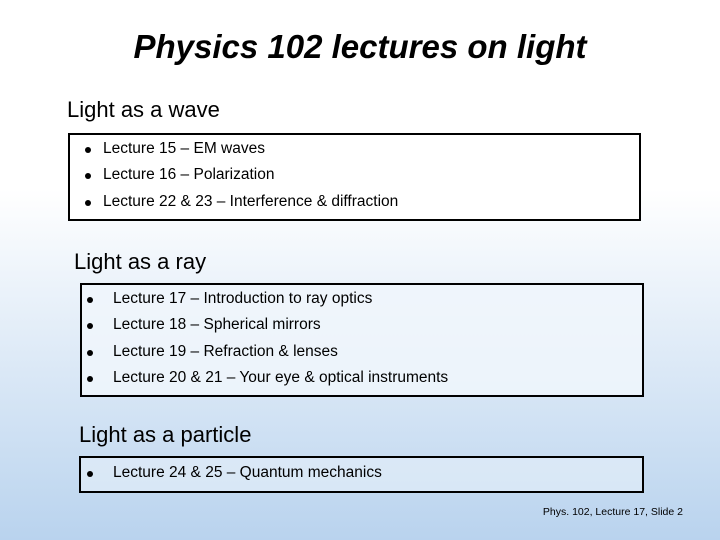 The width and height of the screenshot is (720, 540). Describe the element at coordinates (243, 298) in the screenshot. I see `list-item: Lecture 17 – Introduction to ray optics` at that location.